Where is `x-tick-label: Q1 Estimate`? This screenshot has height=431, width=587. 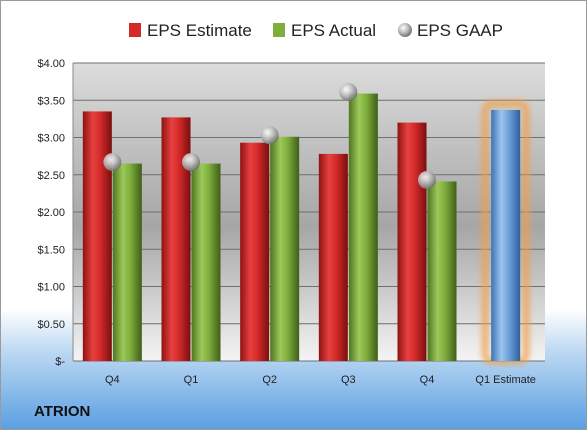
x-tick-label: Q1 Estimate is located at coordinates (505, 380).